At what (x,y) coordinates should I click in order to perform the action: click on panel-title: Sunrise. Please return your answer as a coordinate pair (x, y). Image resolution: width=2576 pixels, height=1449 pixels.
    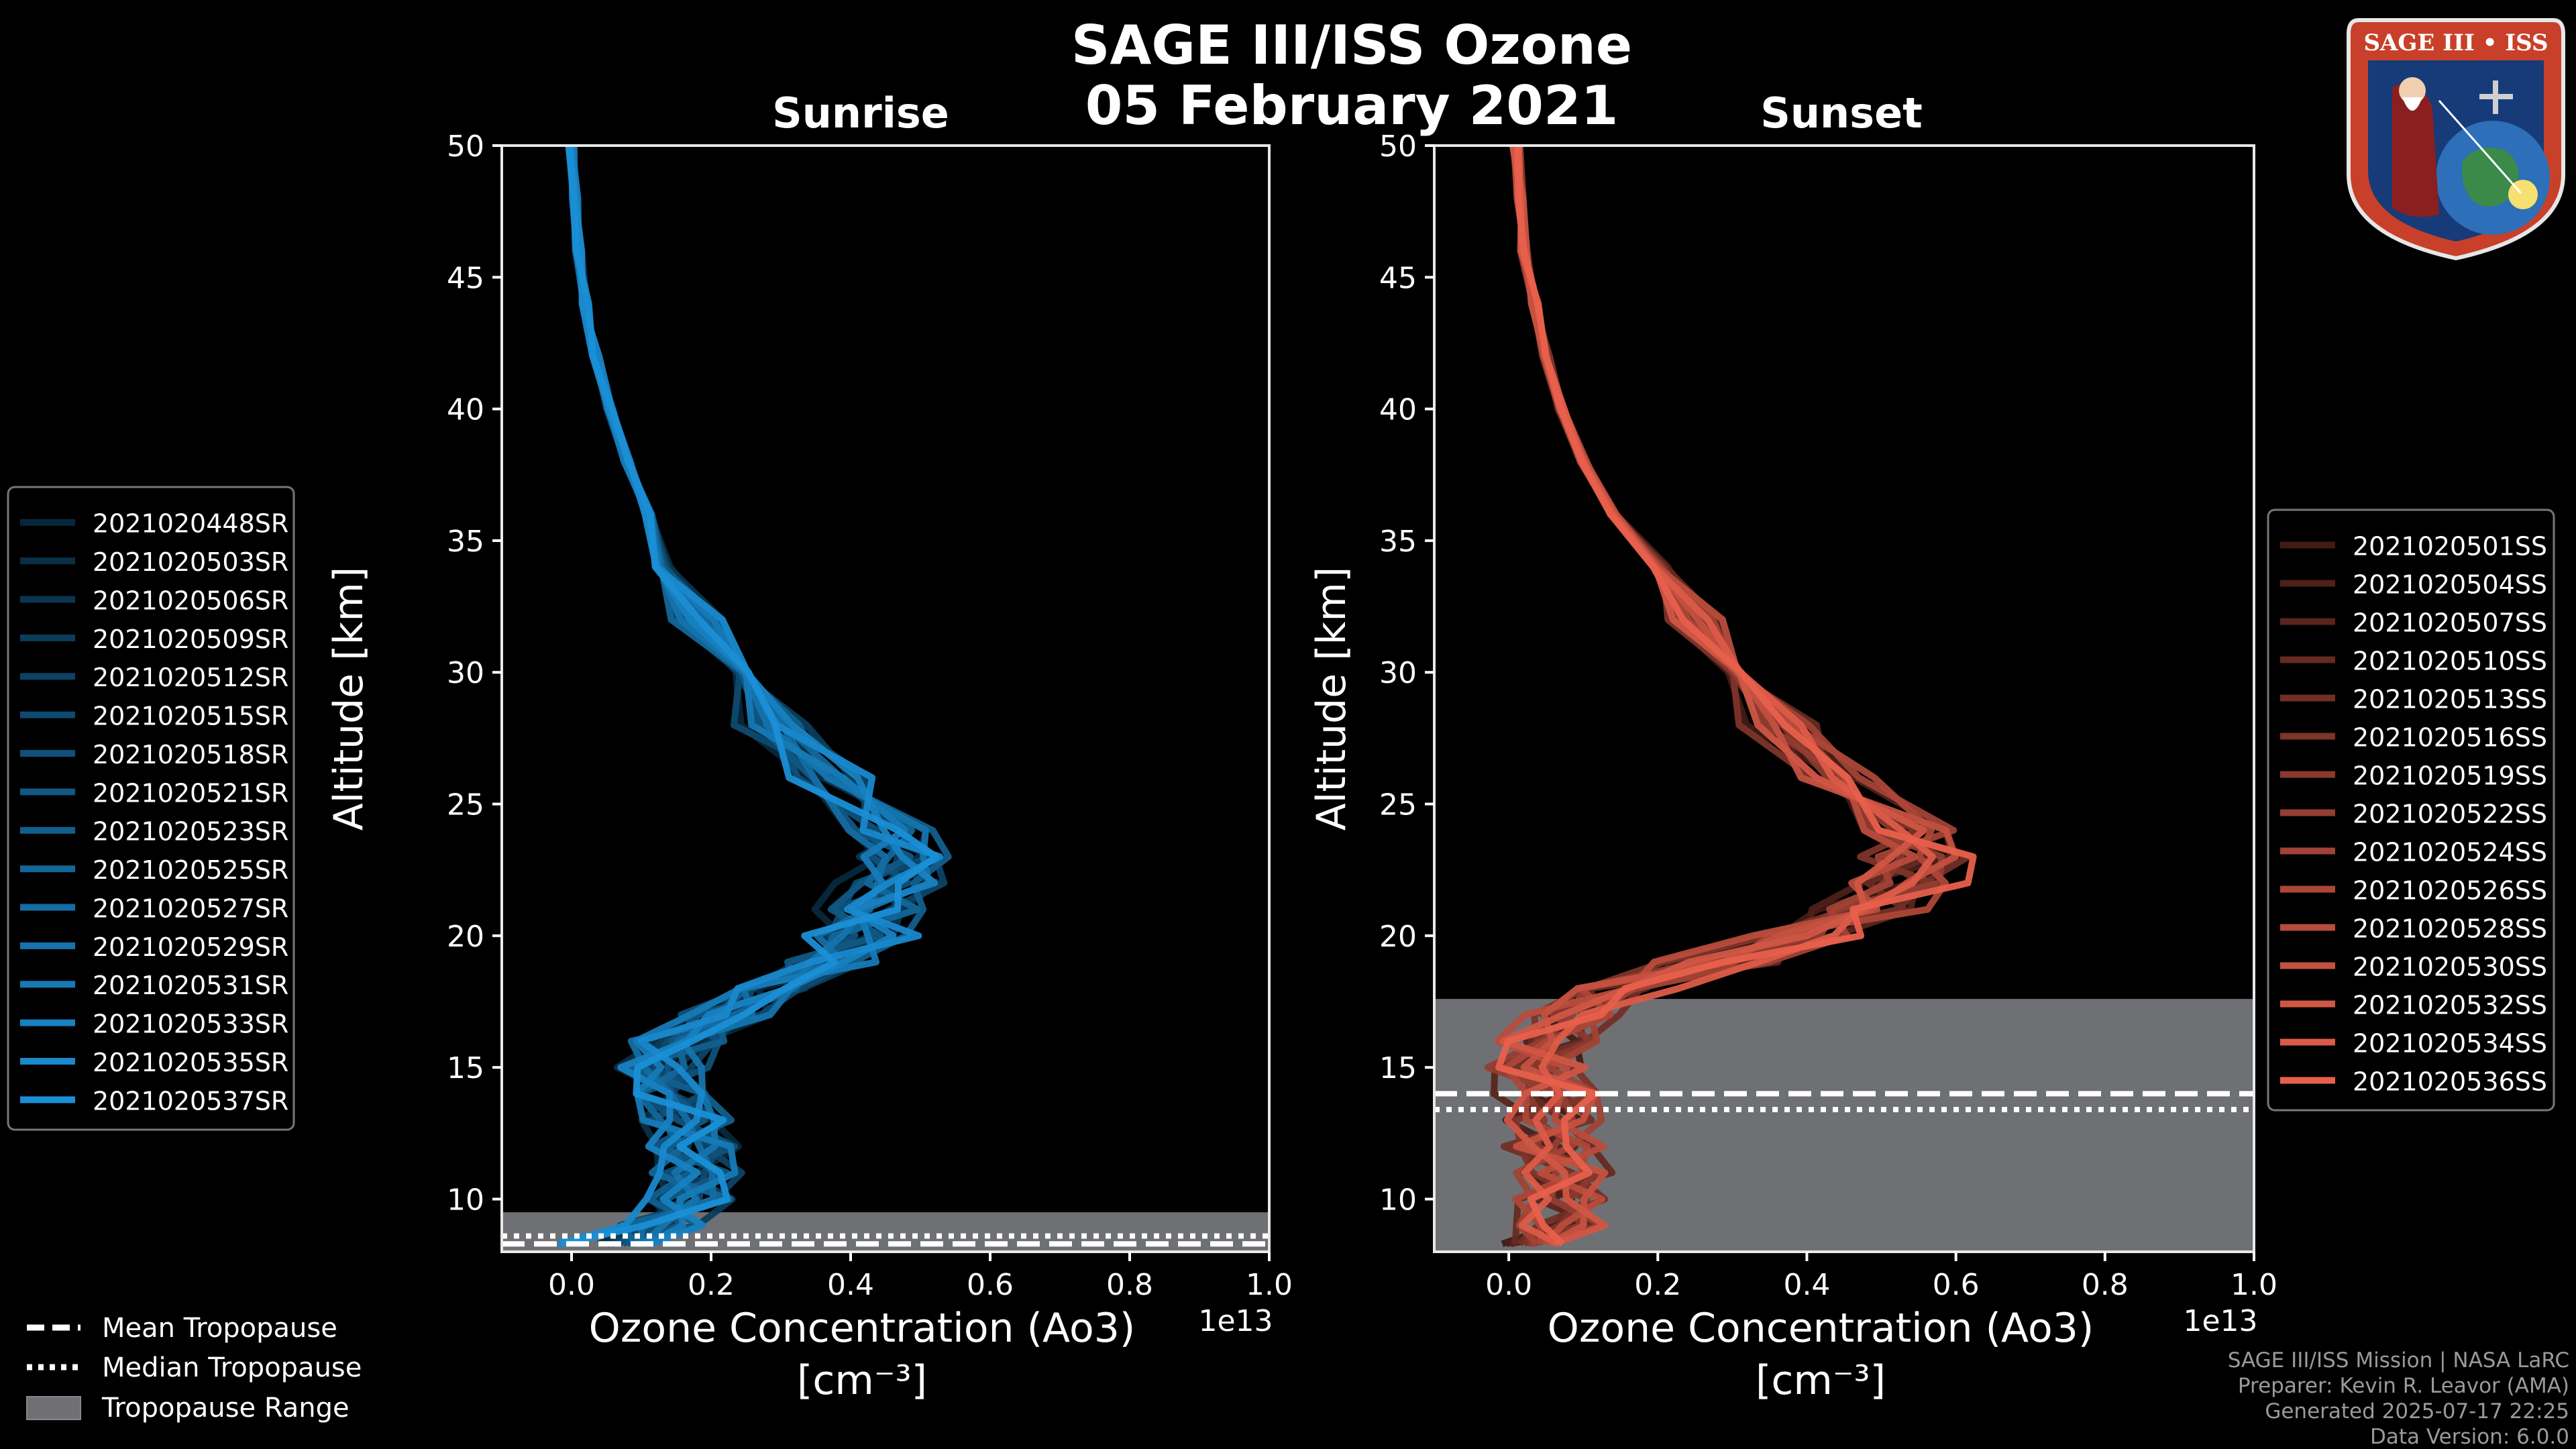
    Looking at the image, I should click on (860, 113).